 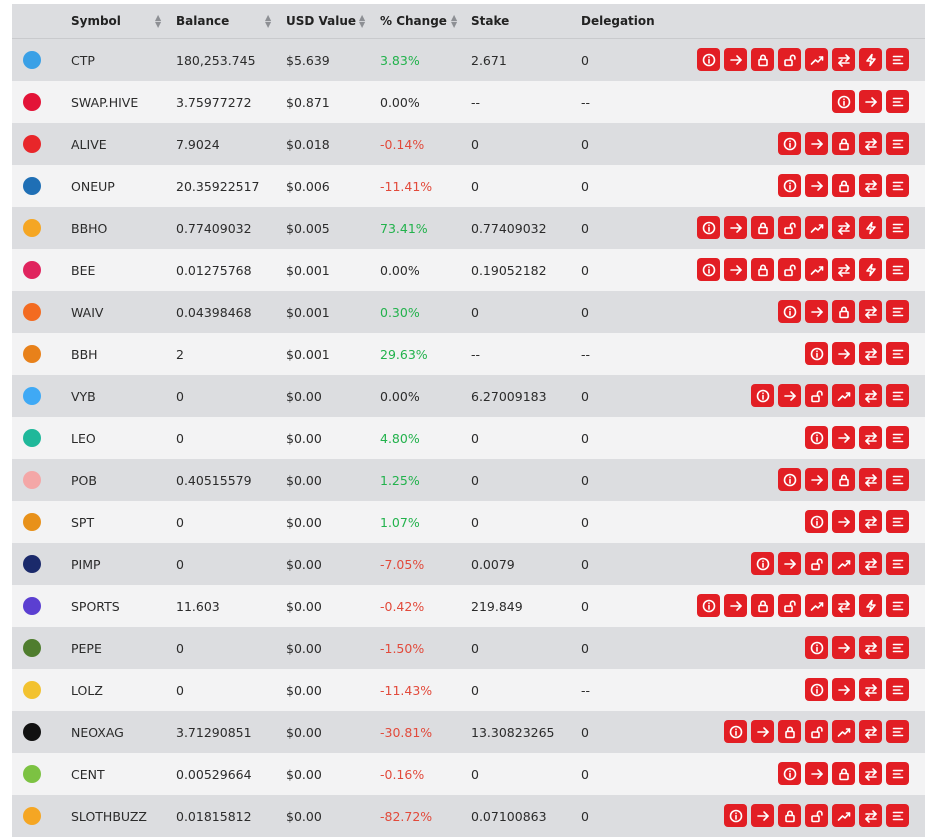 What do you see at coordinates (321, 21) in the screenshot?
I see `header-usd-value: USD Value` at bounding box center [321, 21].